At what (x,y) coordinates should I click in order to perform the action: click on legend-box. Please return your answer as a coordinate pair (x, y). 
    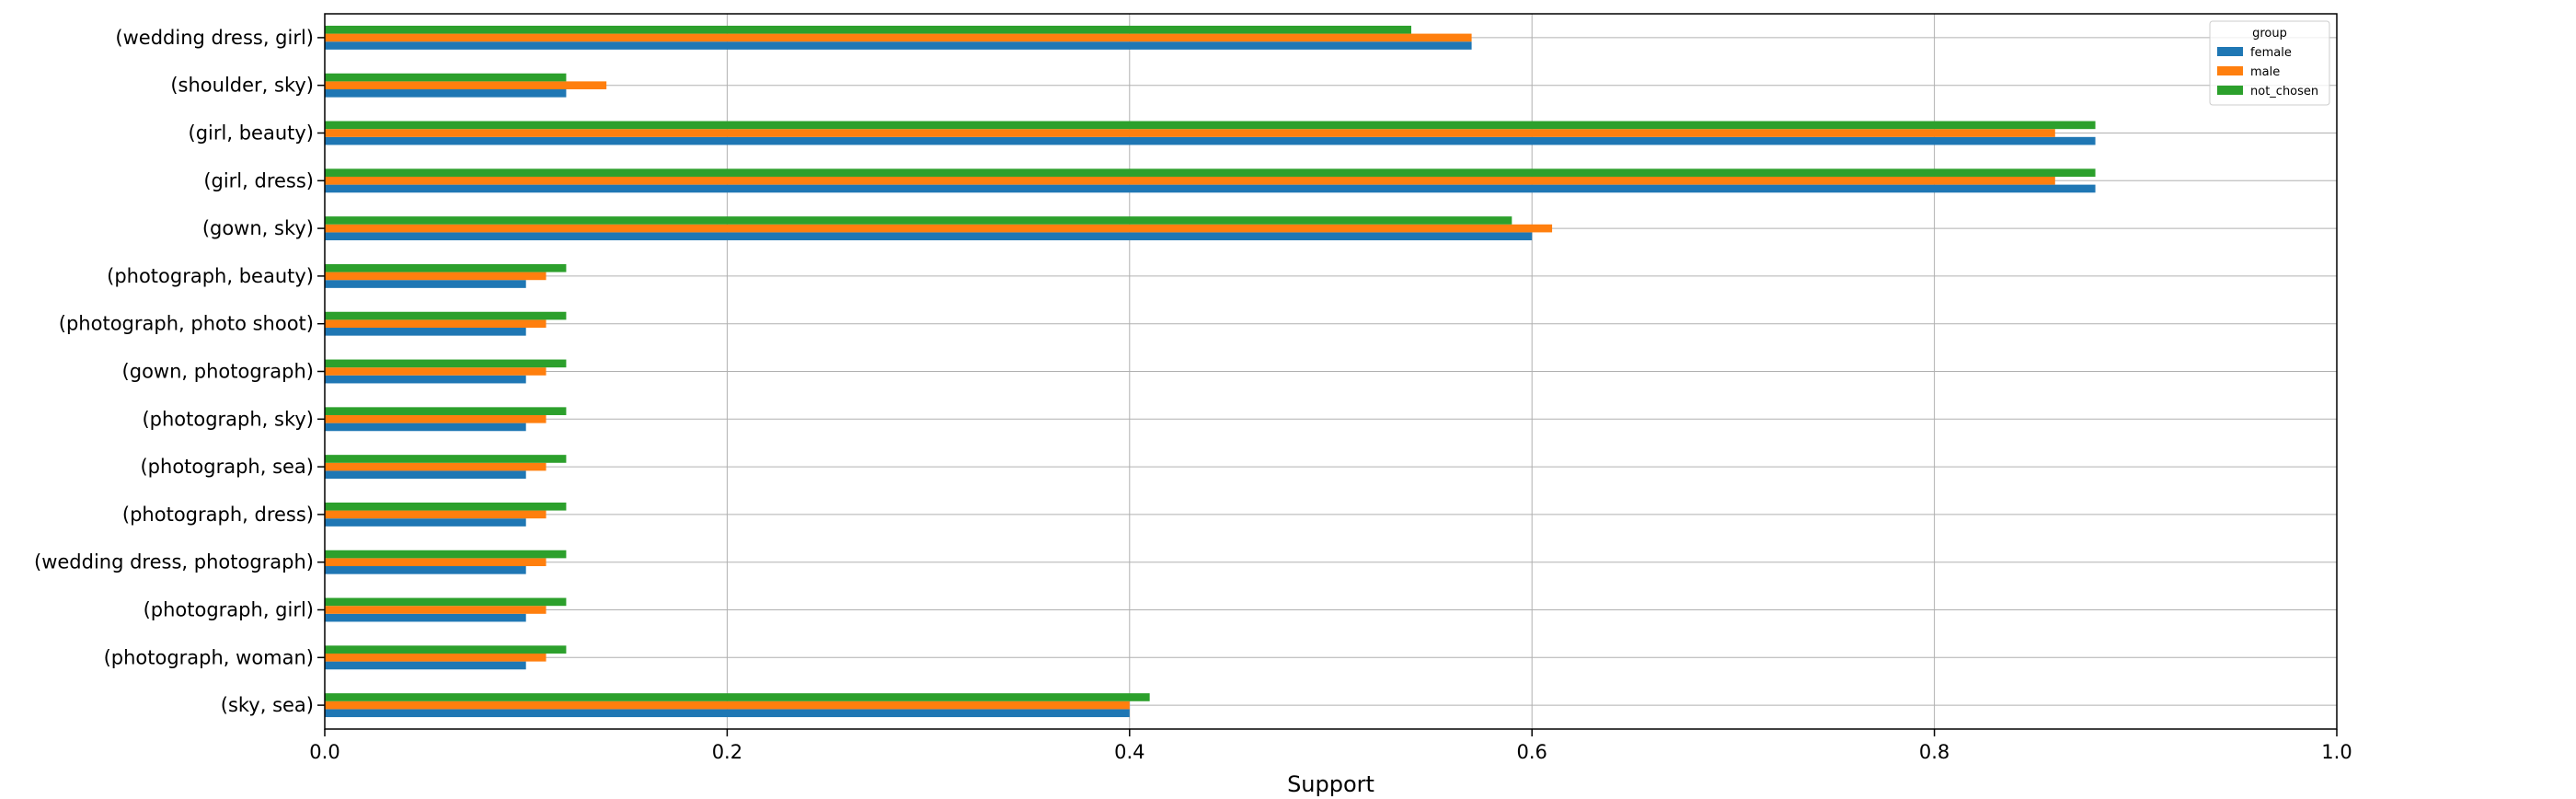
    Looking at the image, I should click on (2269, 63).